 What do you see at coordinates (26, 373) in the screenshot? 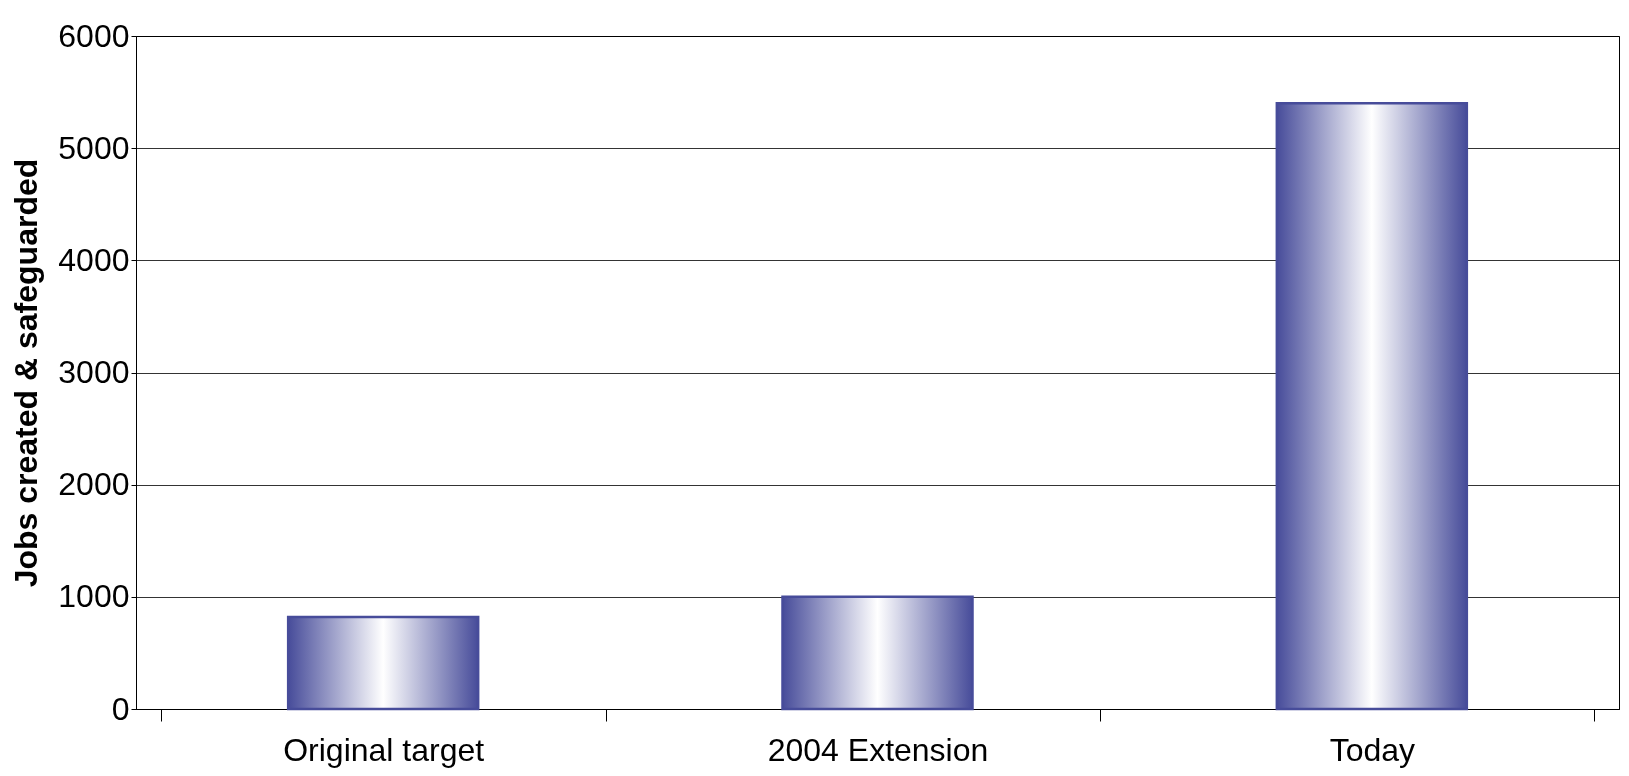
I see `y-axis-title: Jobs created & safeguarded` at bounding box center [26, 373].